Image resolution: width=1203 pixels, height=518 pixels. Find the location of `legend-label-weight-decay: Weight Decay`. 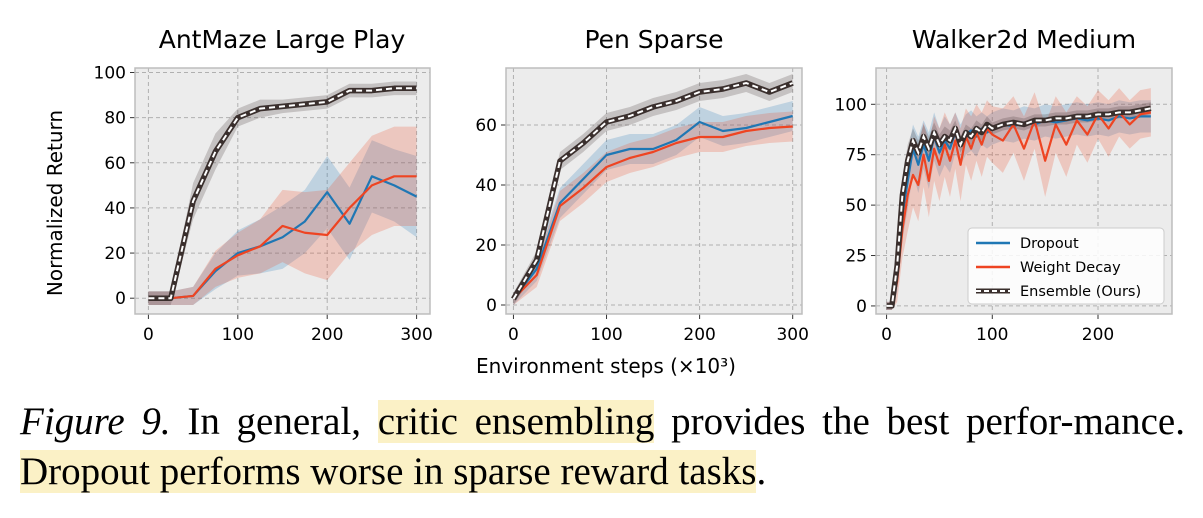

legend-label-weight-decay: Weight Decay is located at coordinates (1070, 268).